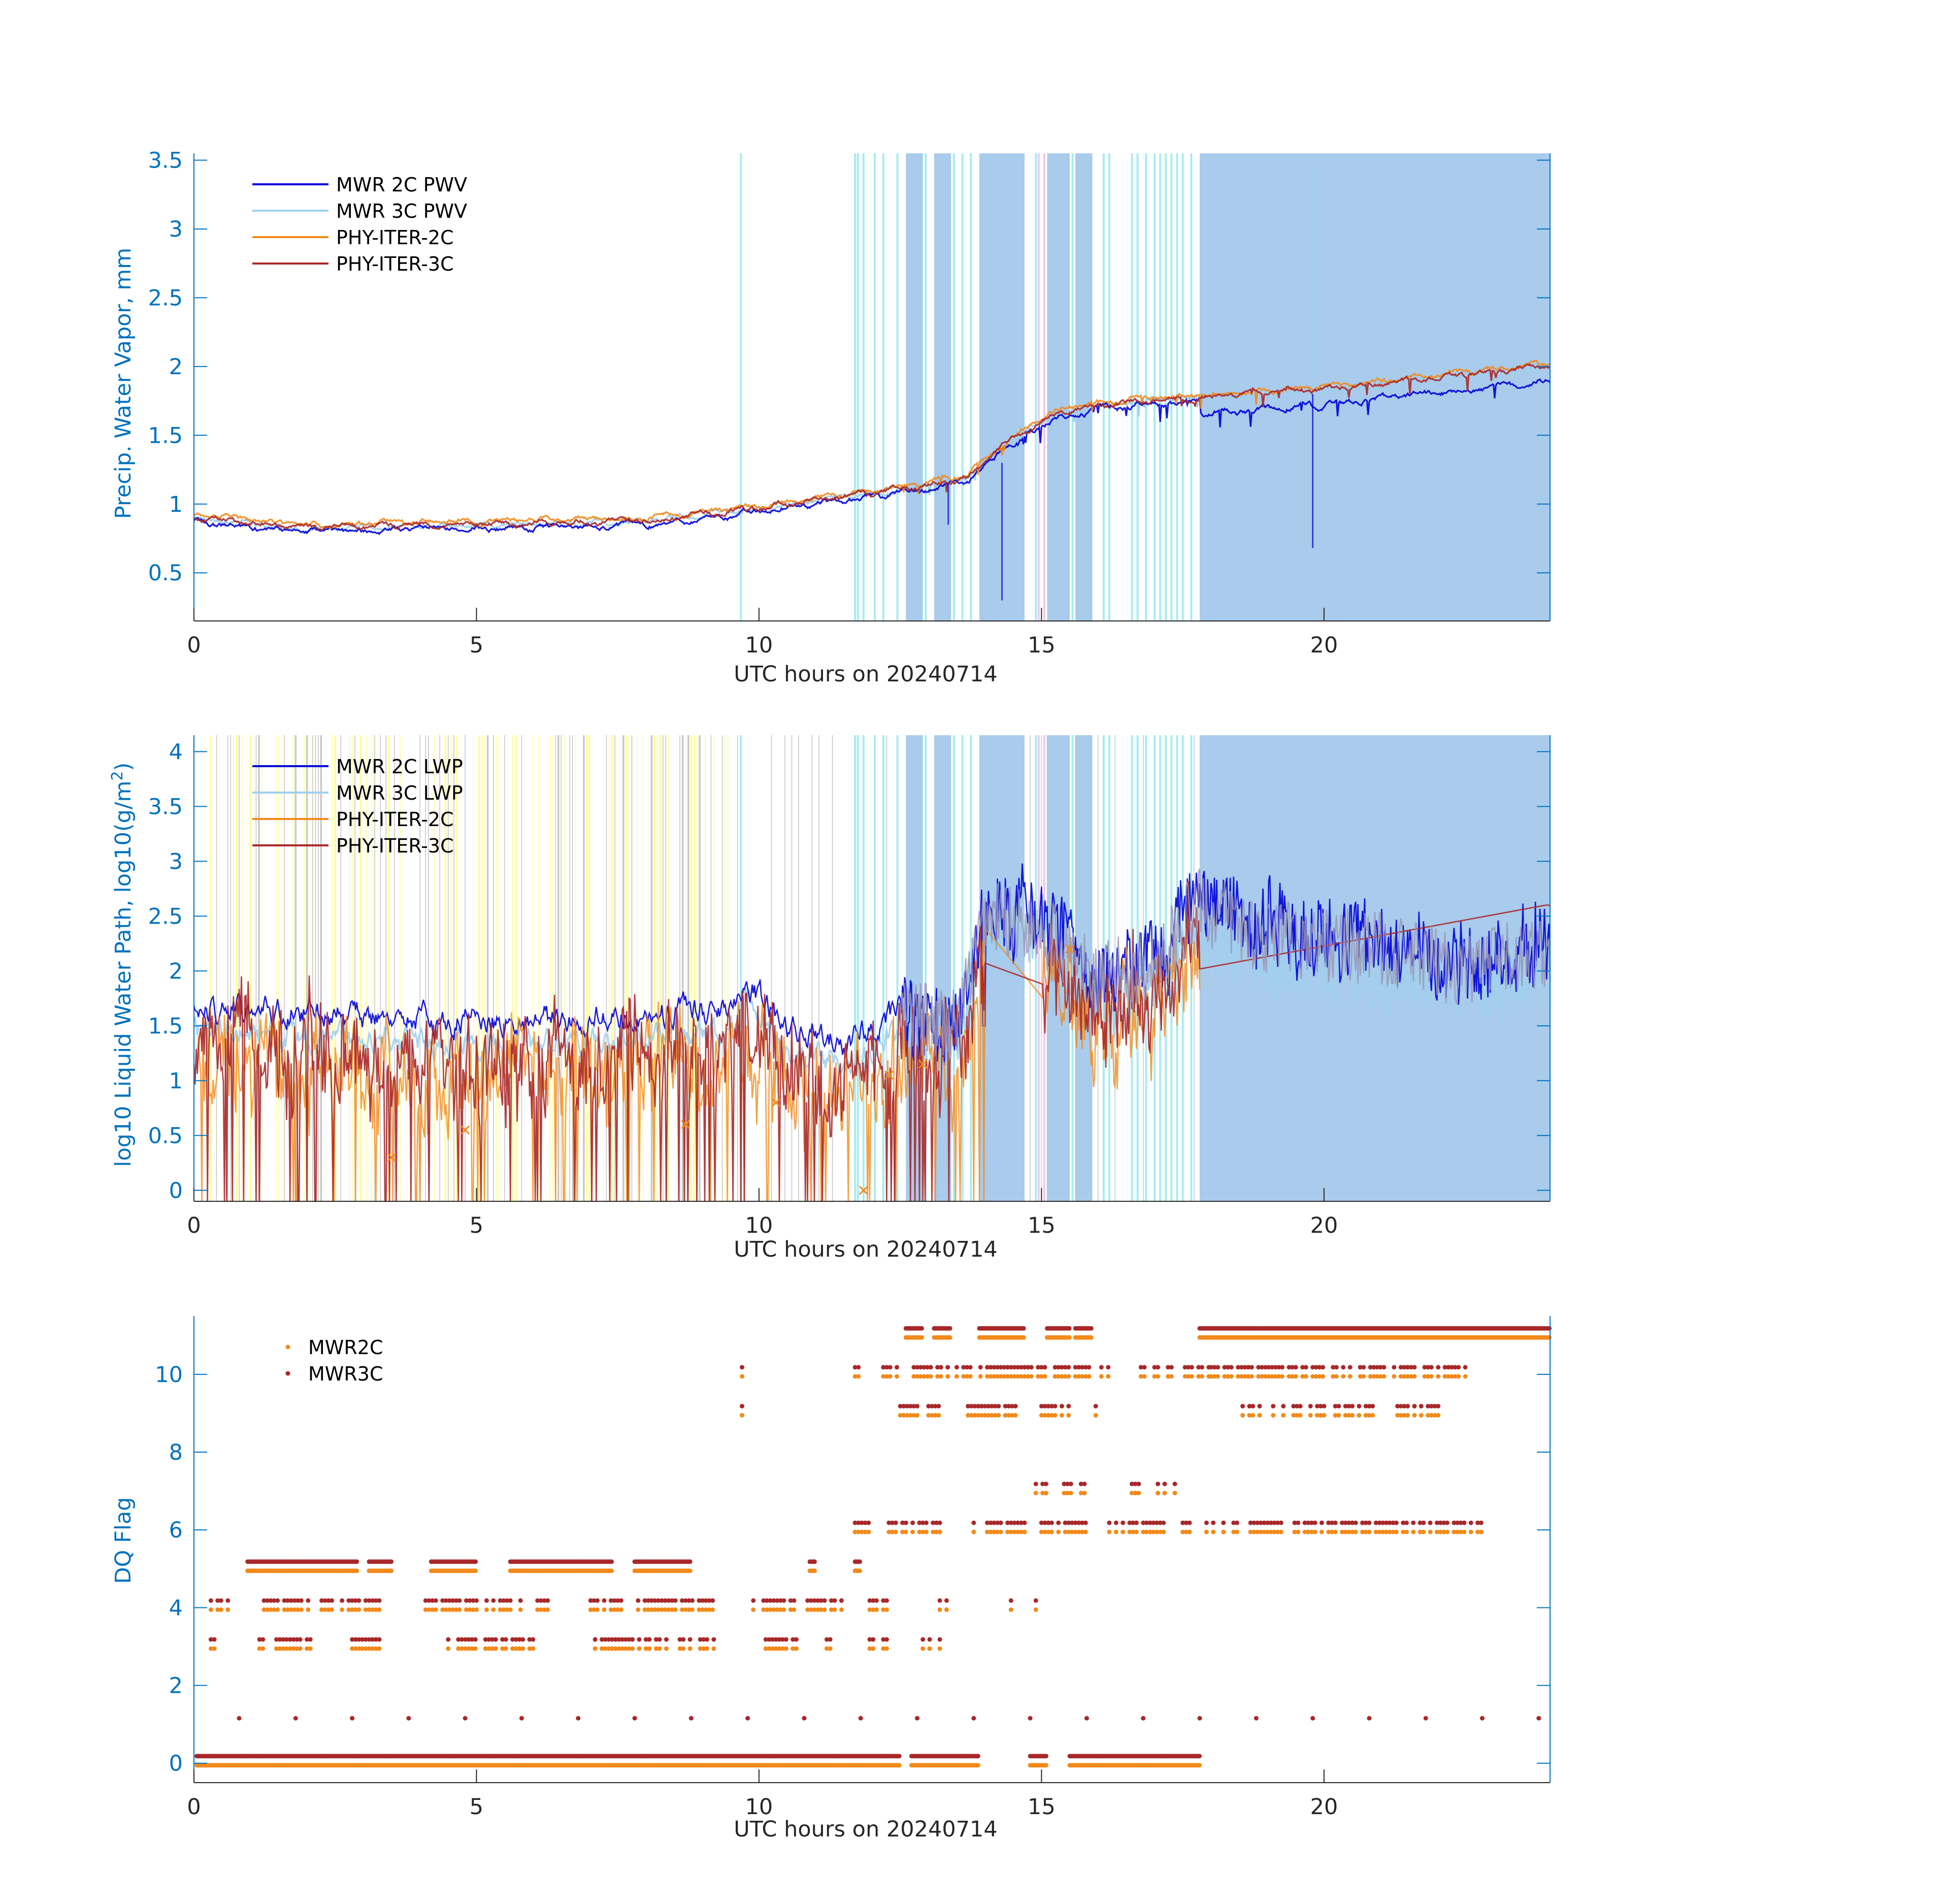 Image resolution: width=1942 pixels, height=1904 pixels. Describe the element at coordinates (176, 505) in the screenshot. I see `y-tick-label: 1` at that location.